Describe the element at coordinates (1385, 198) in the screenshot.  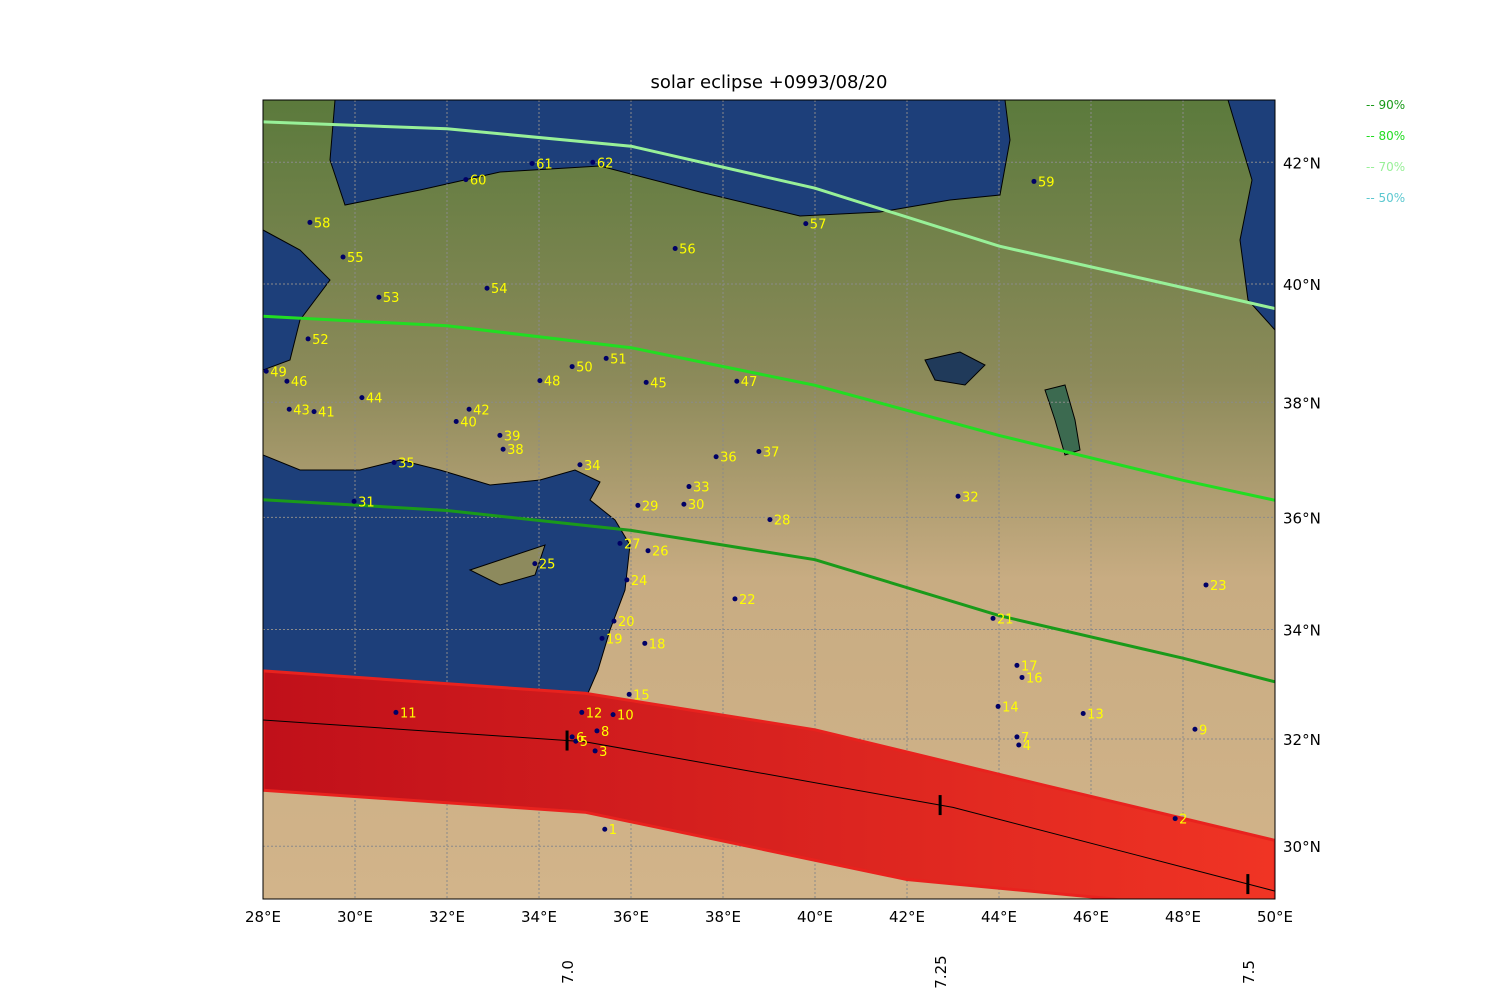
I see `legend-entry: -- 50%` at that location.